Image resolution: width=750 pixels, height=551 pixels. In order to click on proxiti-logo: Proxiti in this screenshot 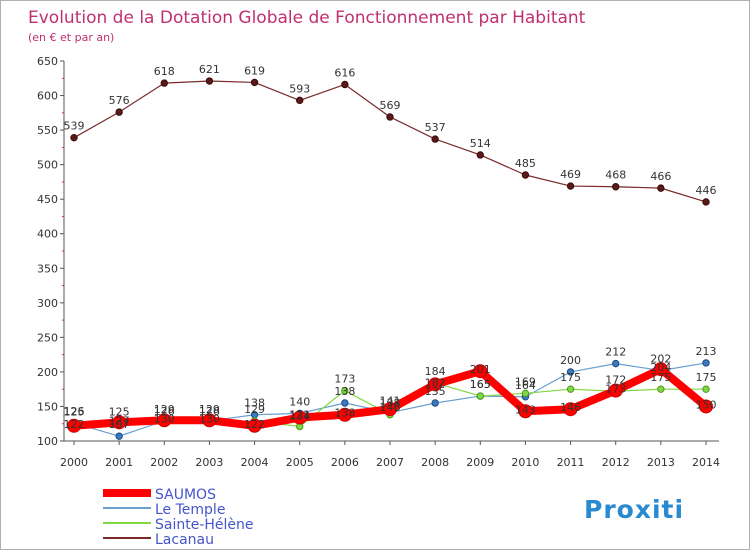, I will do `click(634, 509)`.